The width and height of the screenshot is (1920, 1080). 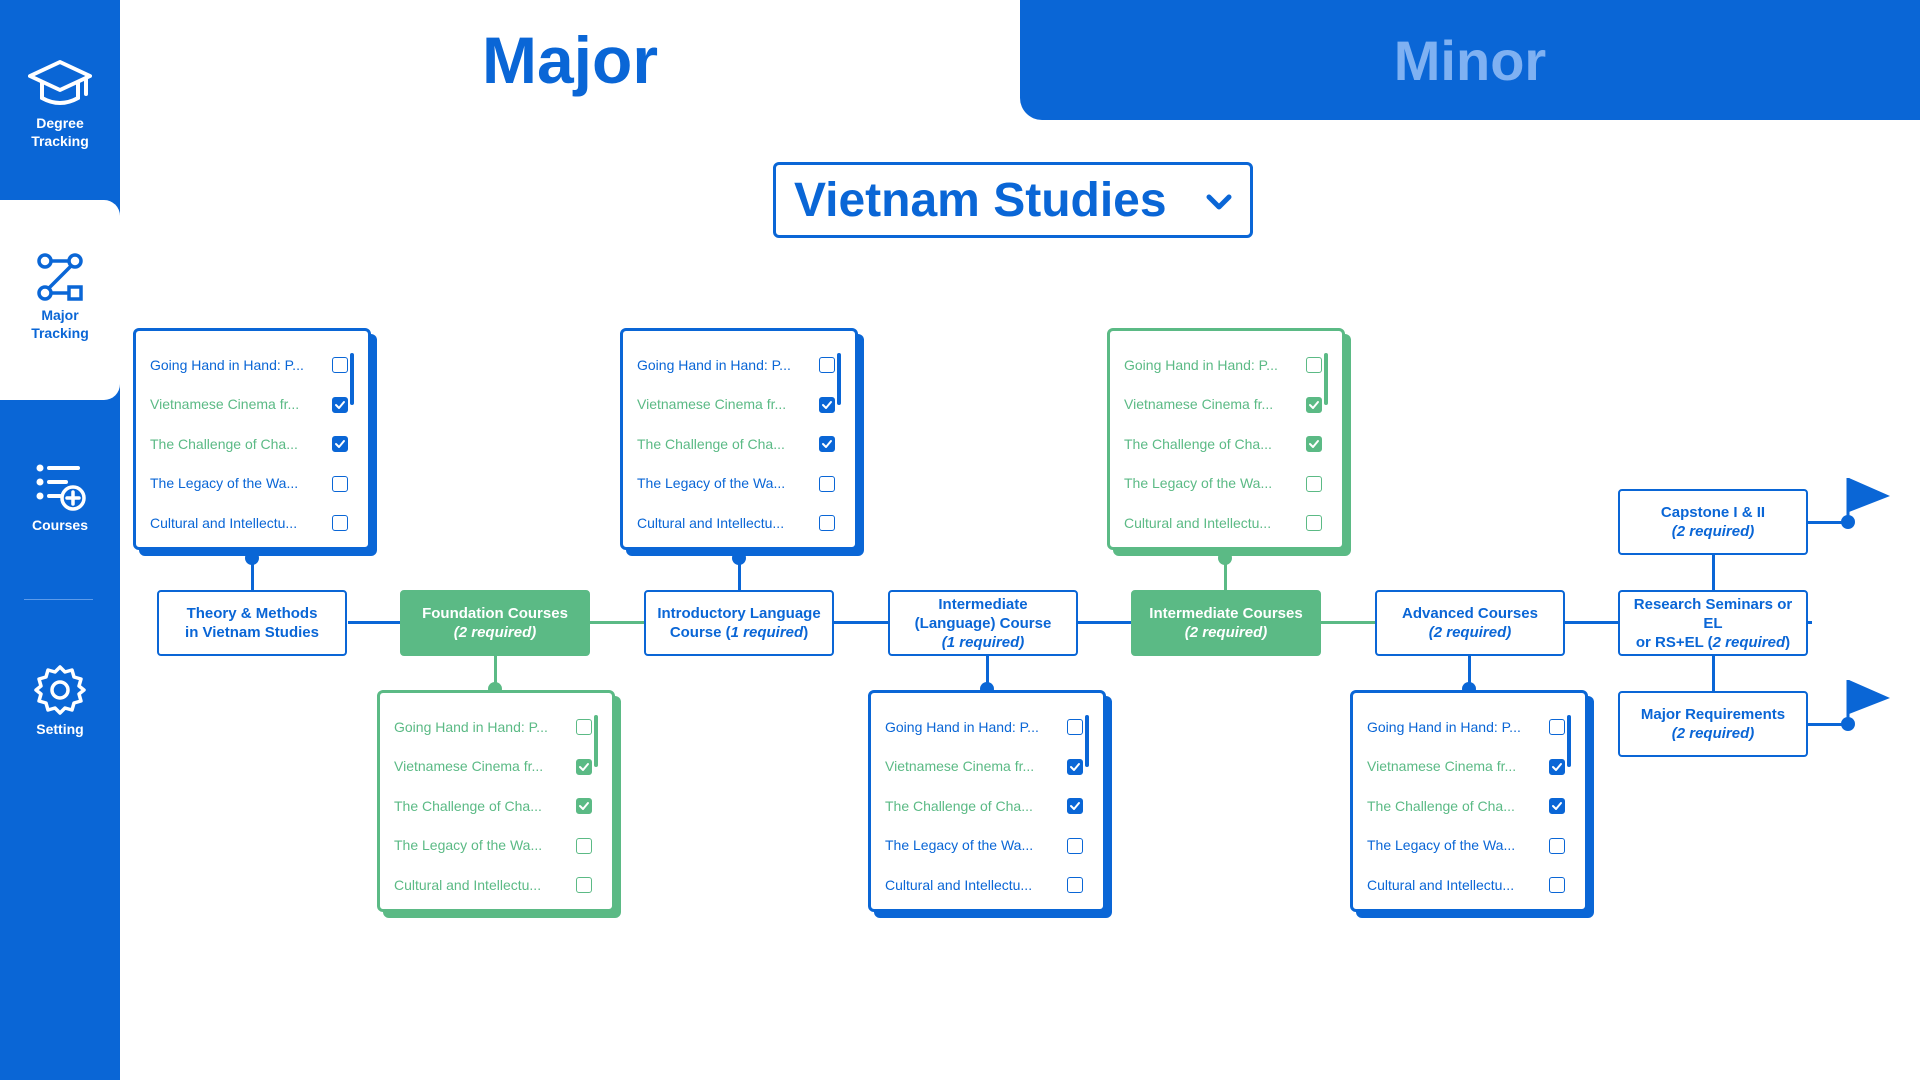 I want to click on nav-setting: Setting, so click(x=60, y=701).